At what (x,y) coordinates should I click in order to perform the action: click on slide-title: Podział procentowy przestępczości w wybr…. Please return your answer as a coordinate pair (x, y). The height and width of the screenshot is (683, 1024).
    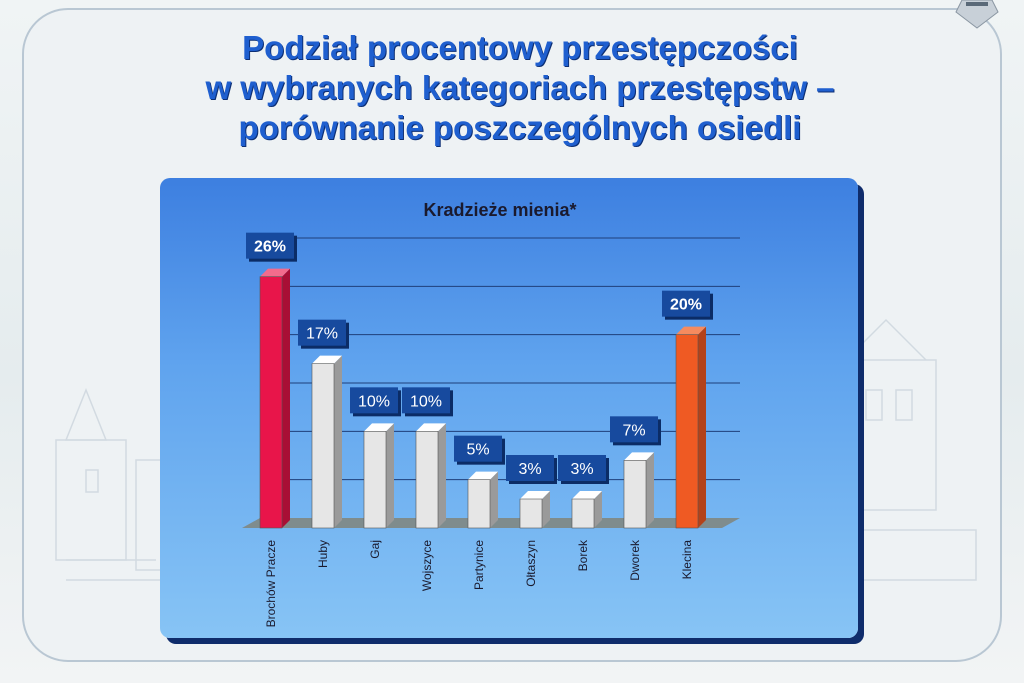
    Looking at the image, I should click on (520, 88).